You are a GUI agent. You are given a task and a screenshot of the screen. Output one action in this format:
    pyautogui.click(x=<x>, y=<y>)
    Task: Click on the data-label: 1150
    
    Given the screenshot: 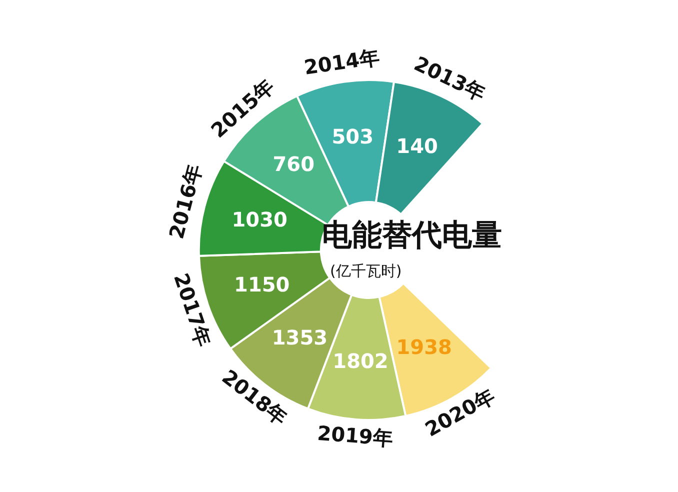 What is the action you would take?
    pyautogui.click(x=262, y=284)
    